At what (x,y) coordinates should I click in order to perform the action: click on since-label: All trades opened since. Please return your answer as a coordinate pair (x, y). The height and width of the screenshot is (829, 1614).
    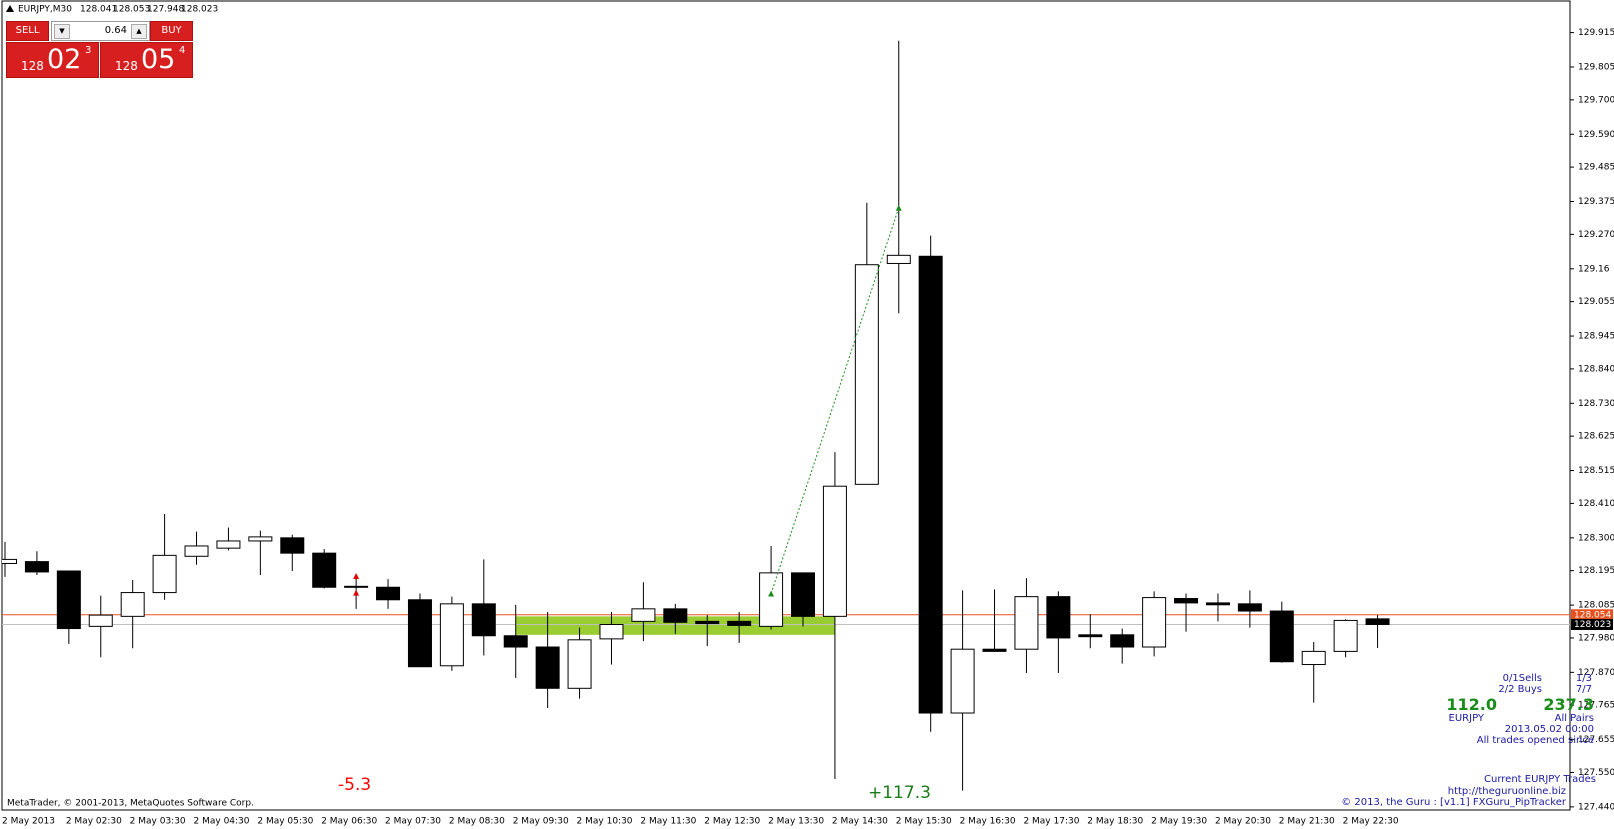
    Looking at the image, I should click on (1535, 740).